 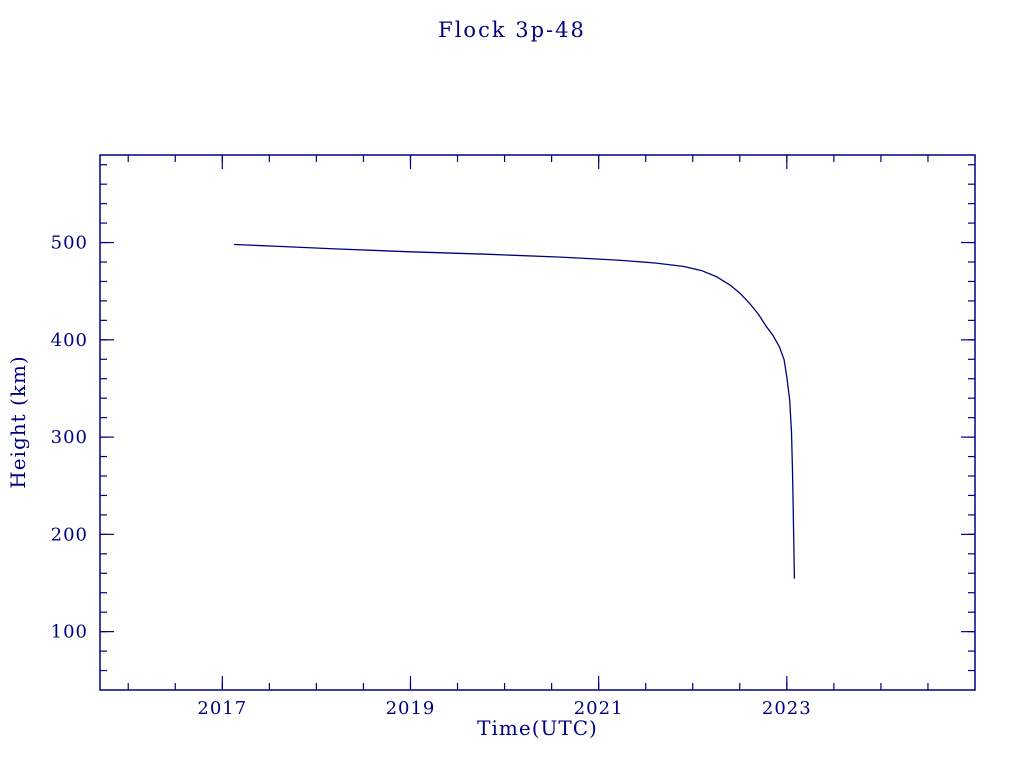 What do you see at coordinates (69, 534) in the screenshot?
I see `y-tick-label: 200` at bounding box center [69, 534].